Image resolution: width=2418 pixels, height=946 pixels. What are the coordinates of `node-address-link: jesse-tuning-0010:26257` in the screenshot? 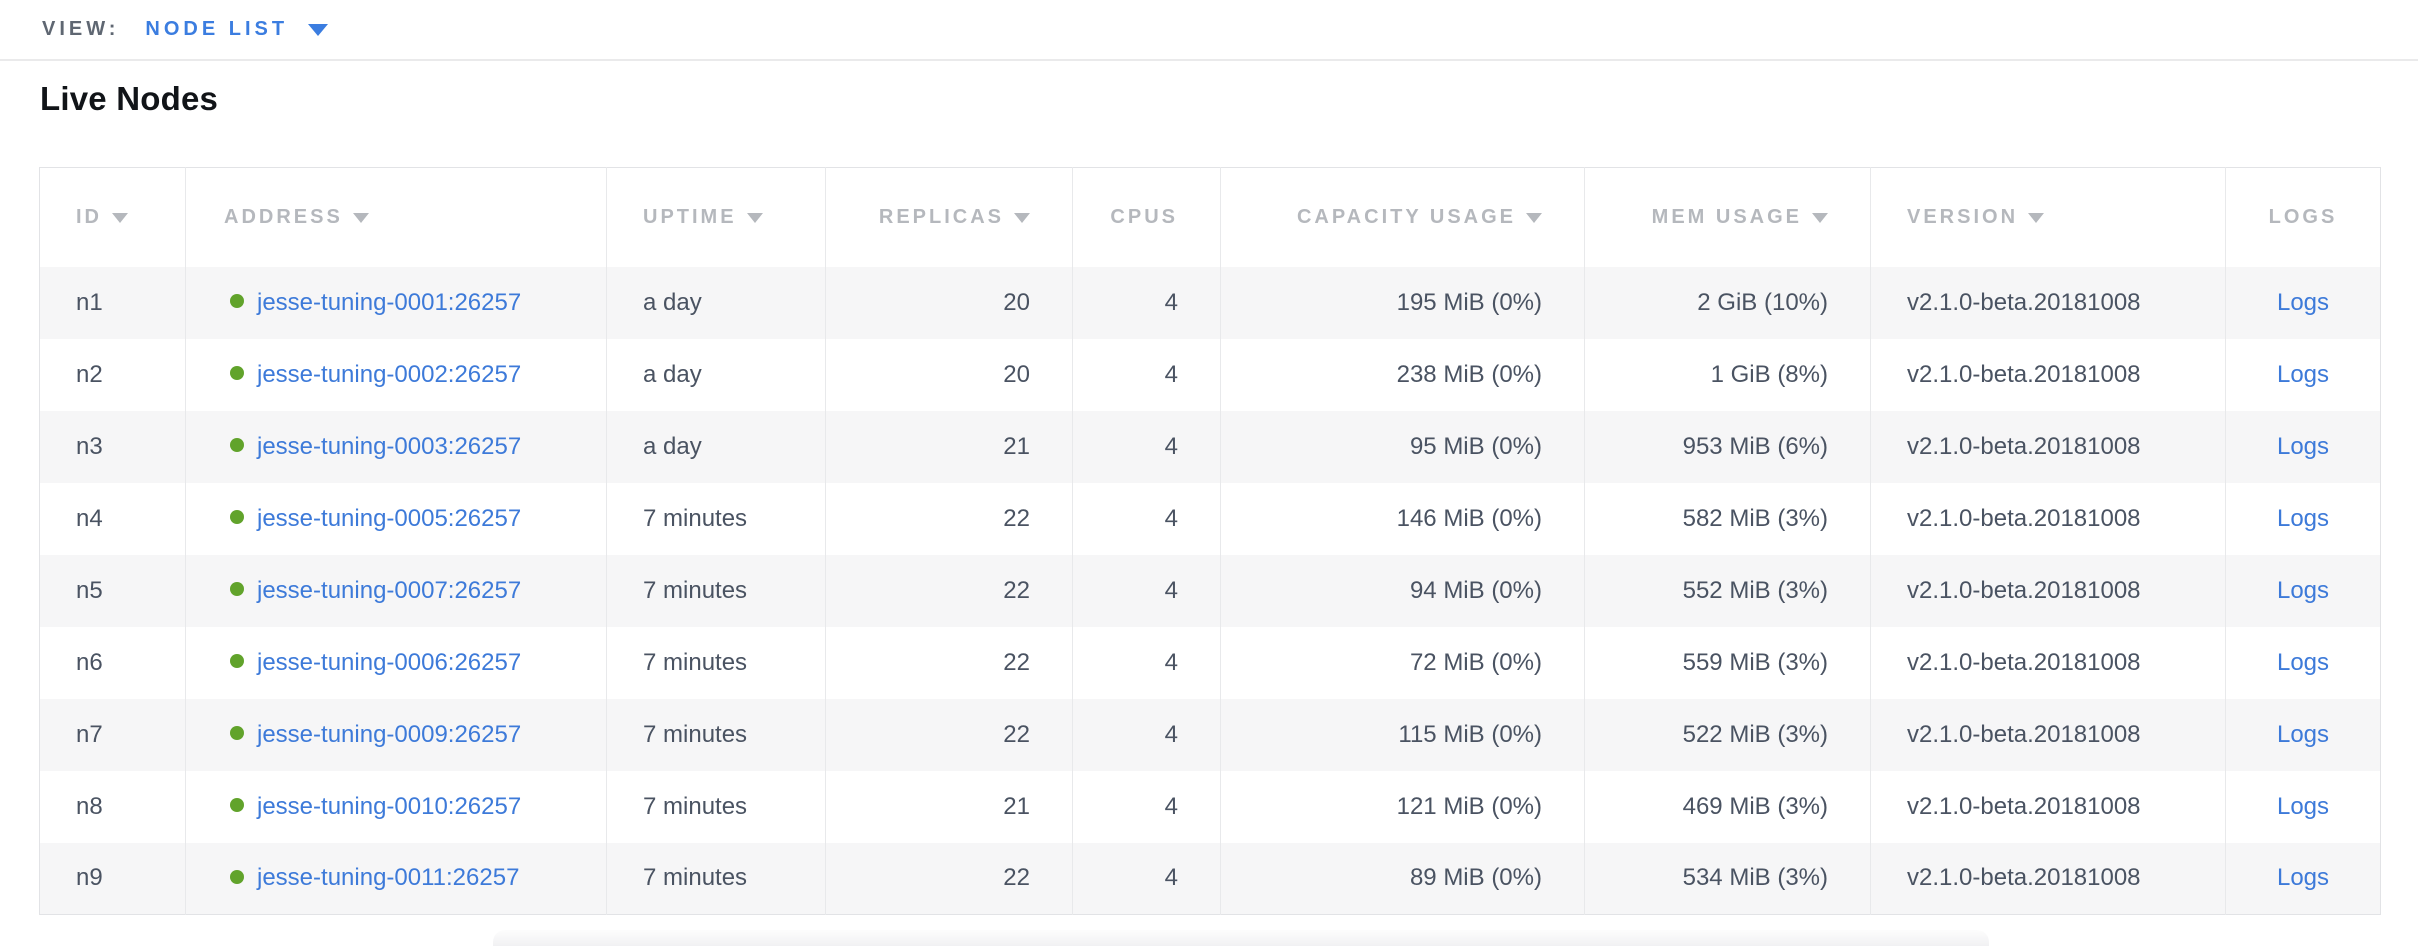 It's located at (389, 806).